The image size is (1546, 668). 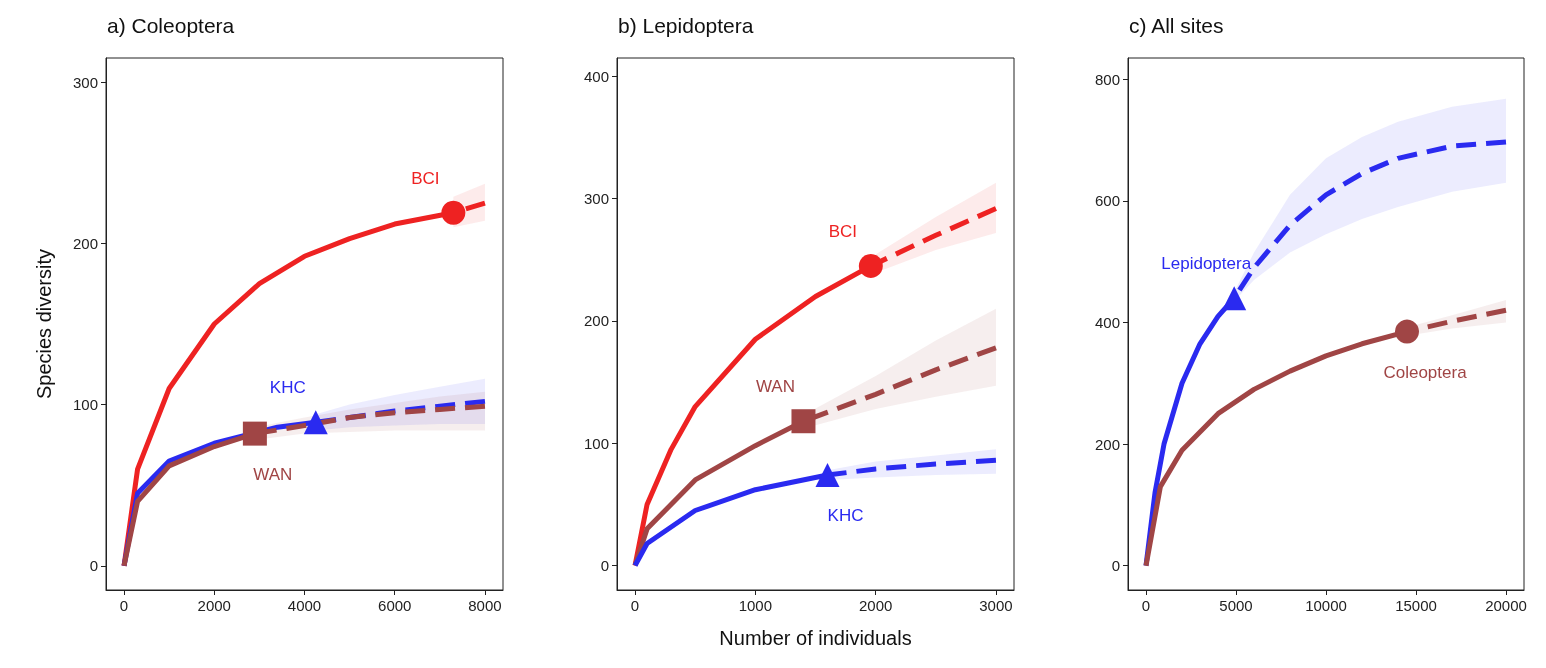 I want to click on chart-title: b) Lepidoptera, so click(x=686, y=25).